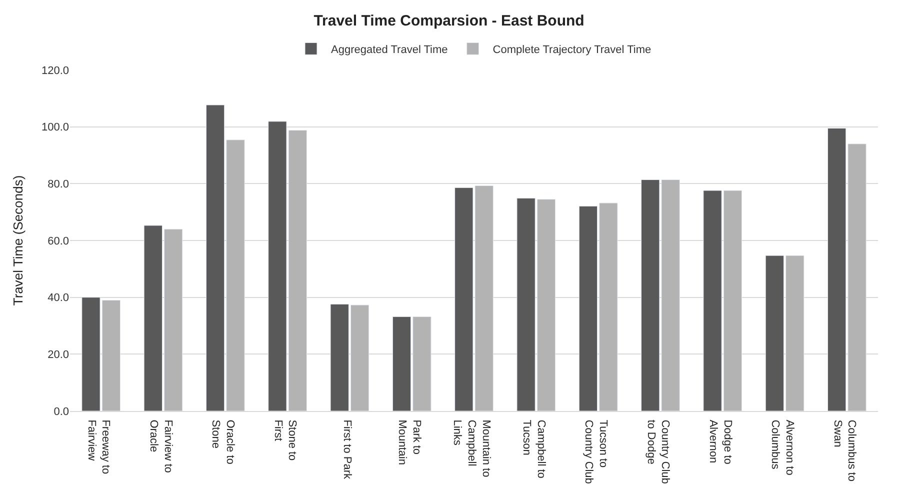 This screenshot has width=898, height=496. What do you see at coordinates (595, 452) in the screenshot?
I see `x-tick-label: Tucson to Country Club` at bounding box center [595, 452].